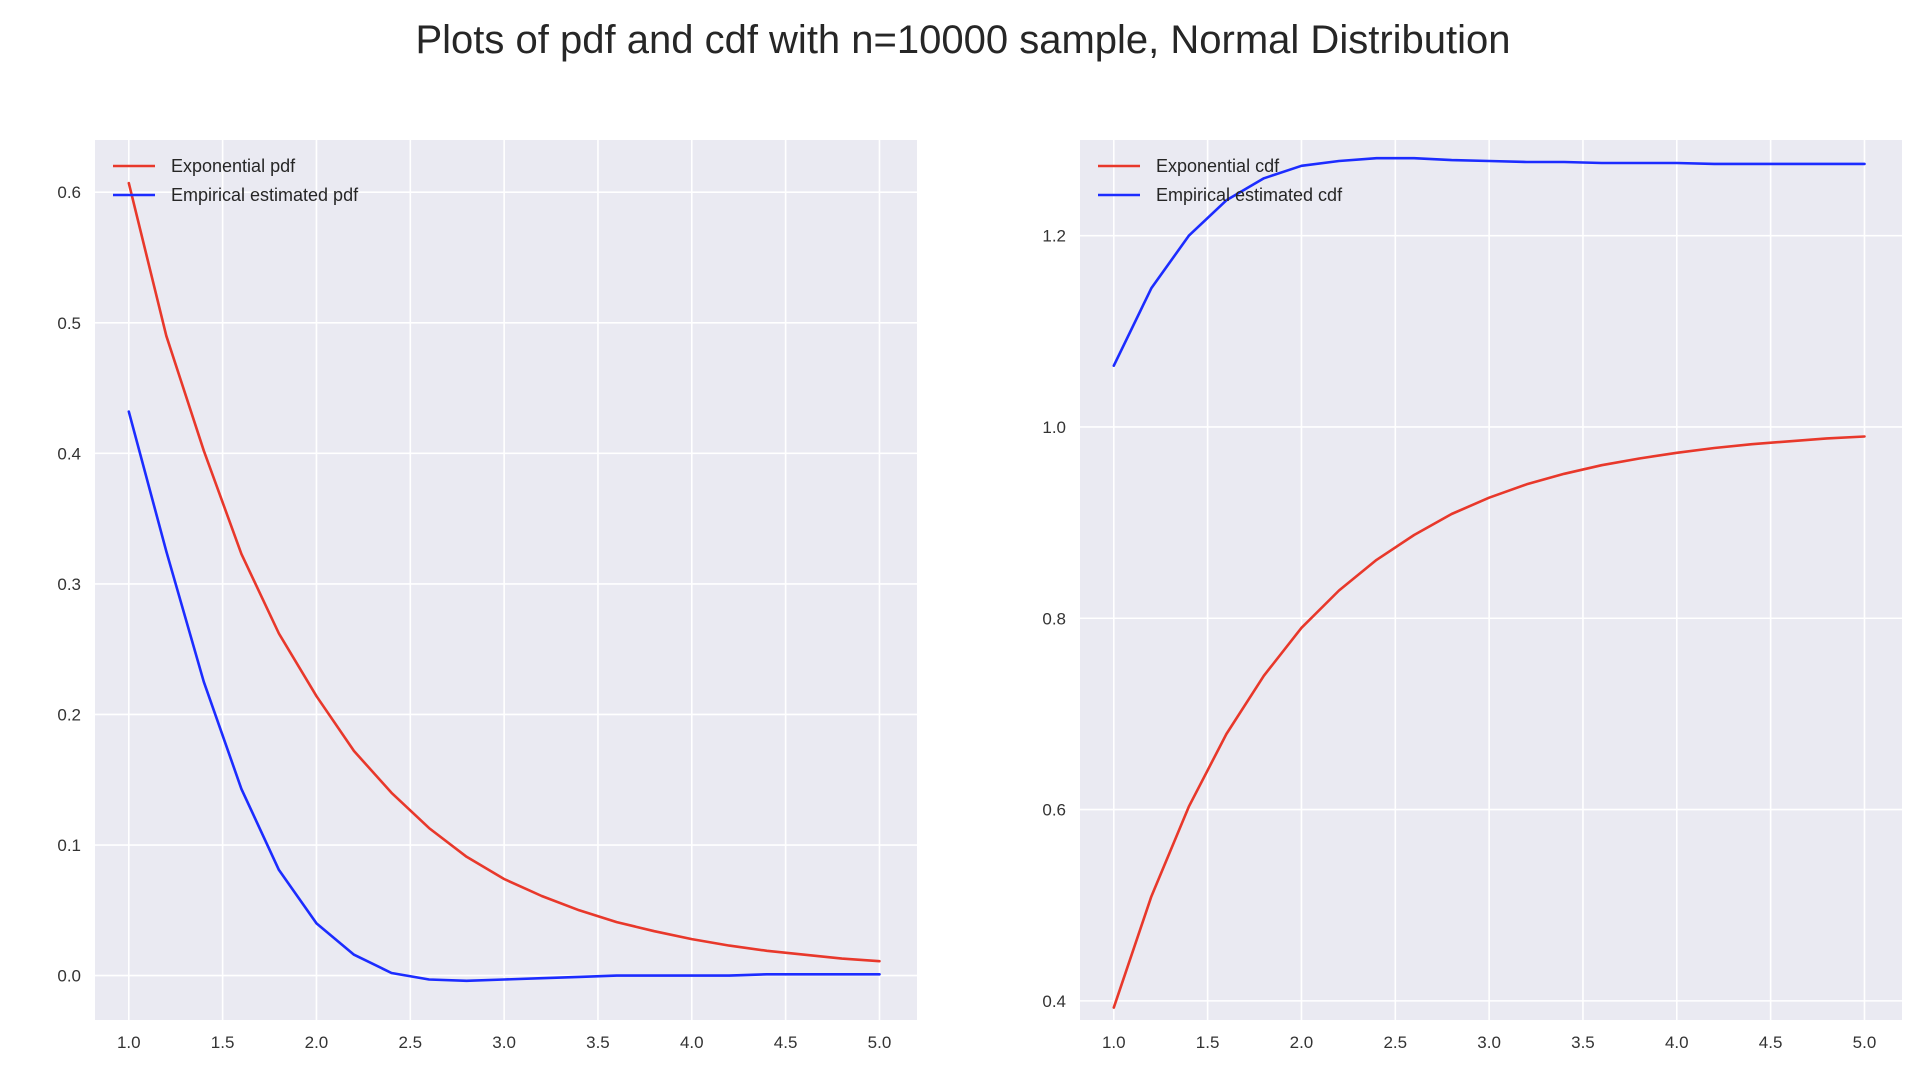 Image resolution: width=1926 pixels, height=1066 pixels. What do you see at coordinates (1054, 427) in the screenshot?
I see `y-tick-label: 1.0` at bounding box center [1054, 427].